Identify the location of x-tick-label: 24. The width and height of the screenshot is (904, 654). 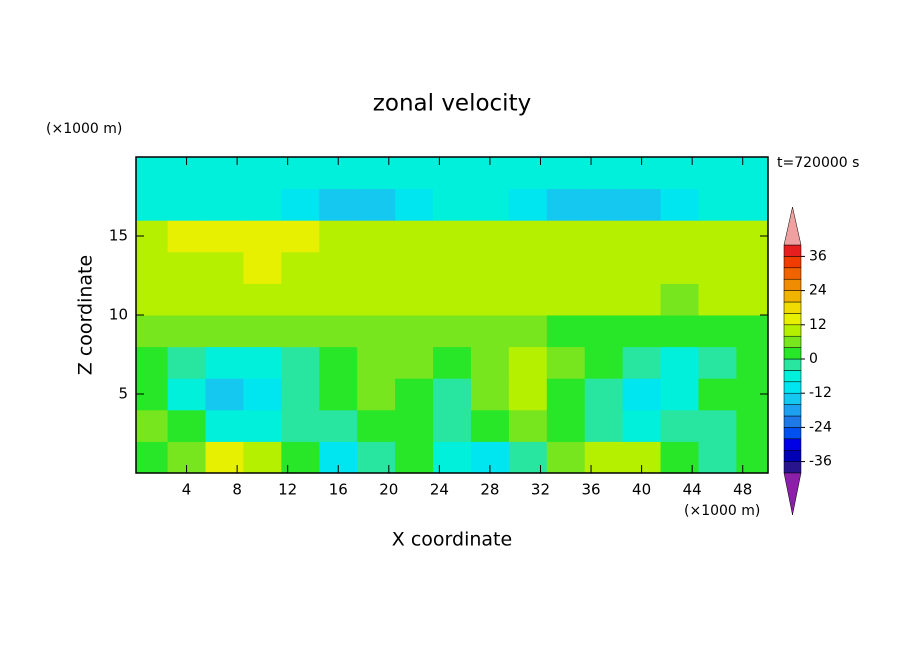
(439, 490).